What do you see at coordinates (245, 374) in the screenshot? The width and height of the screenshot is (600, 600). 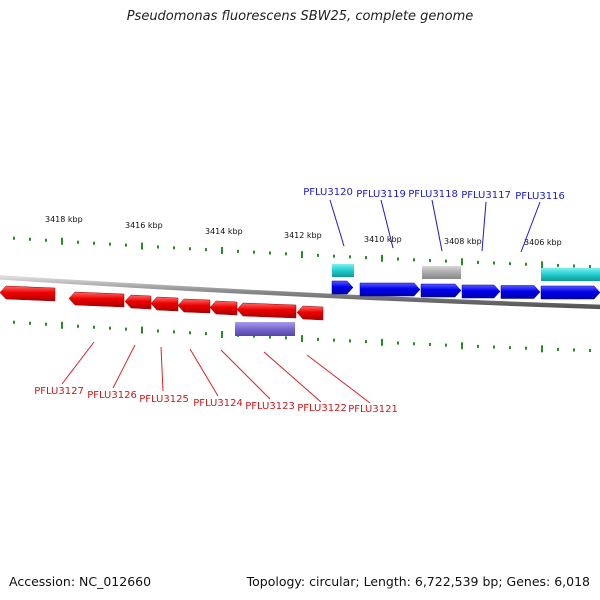 I see `leader-pflu3123` at bounding box center [245, 374].